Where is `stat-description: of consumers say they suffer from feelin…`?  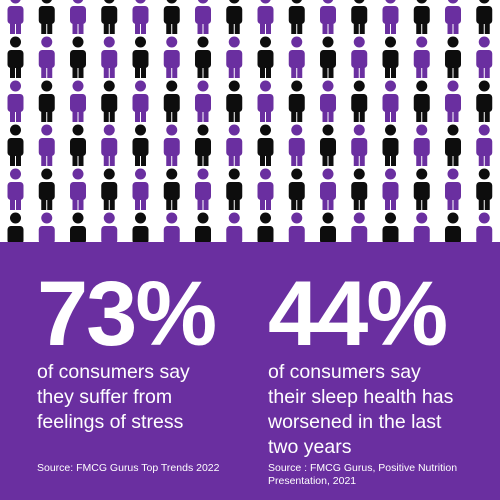
stat-description: of consumers say they suffer from feelin… is located at coordinates (113, 397).